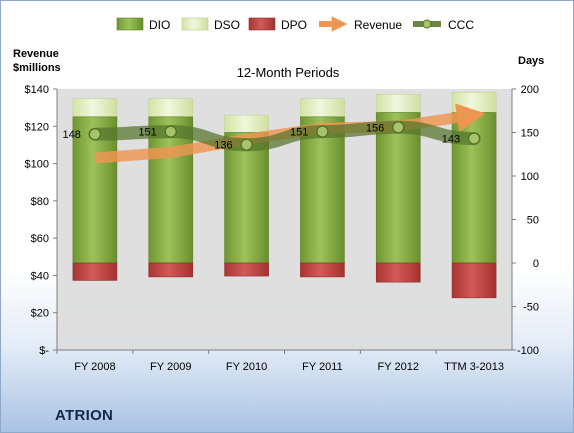 The image size is (574, 433). What do you see at coordinates (159, 25) in the screenshot?
I see `legend-label-dio: DIO` at bounding box center [159, 25].